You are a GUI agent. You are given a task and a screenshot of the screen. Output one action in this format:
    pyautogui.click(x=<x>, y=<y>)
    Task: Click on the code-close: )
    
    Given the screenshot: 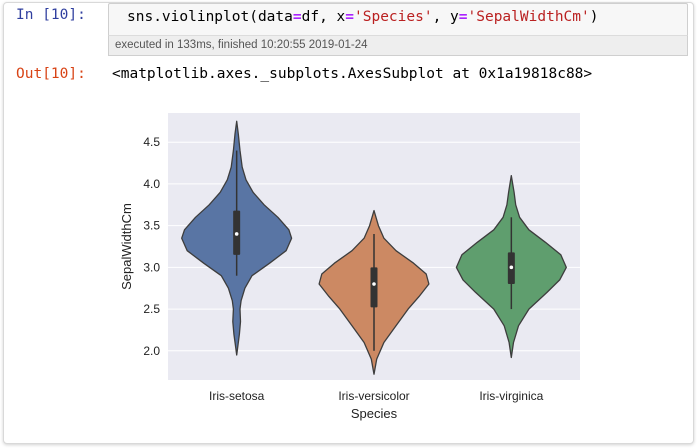 What is the action you would take?
    pyautogui.click(x=594, y=17)
    